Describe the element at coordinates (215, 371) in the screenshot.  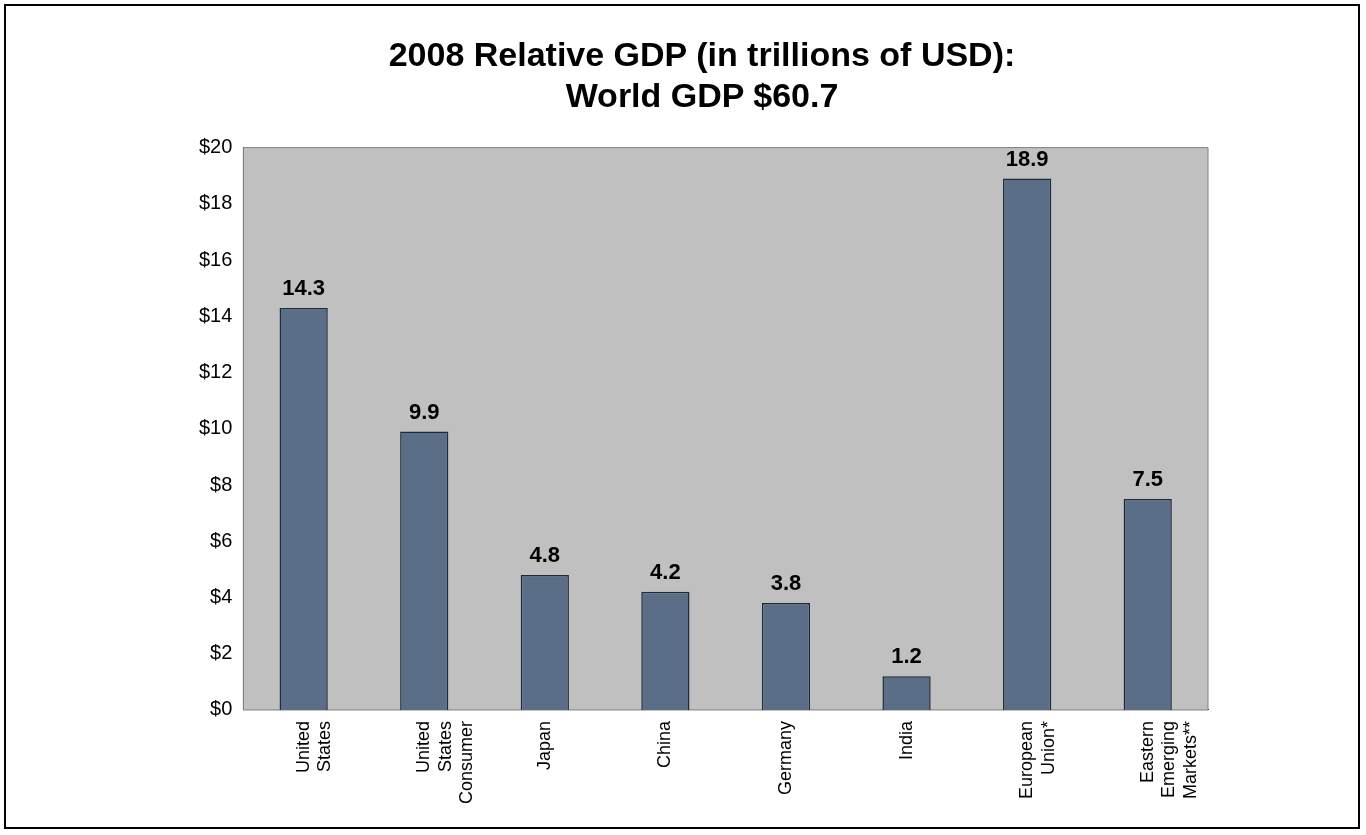
I see `y-tick-label: $12` at that location.